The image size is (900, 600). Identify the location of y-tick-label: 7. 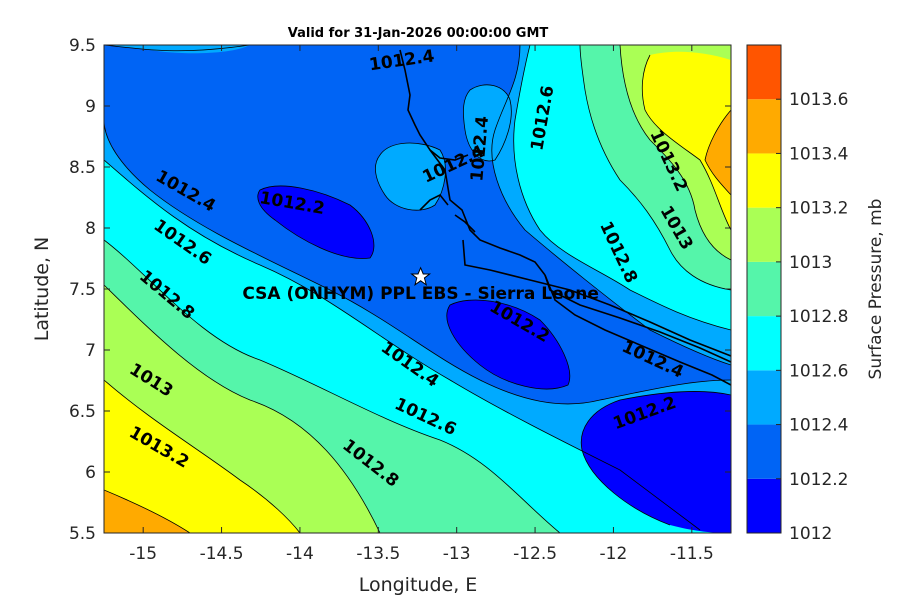
(90, 351).